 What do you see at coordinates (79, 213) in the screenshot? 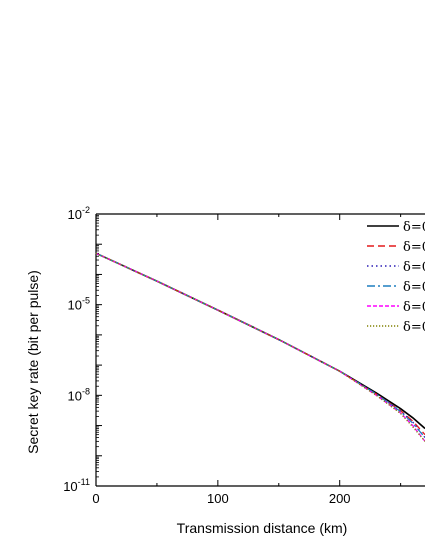
I see `y-tick-label: 10⁻²` at bounding box center [79, 213].